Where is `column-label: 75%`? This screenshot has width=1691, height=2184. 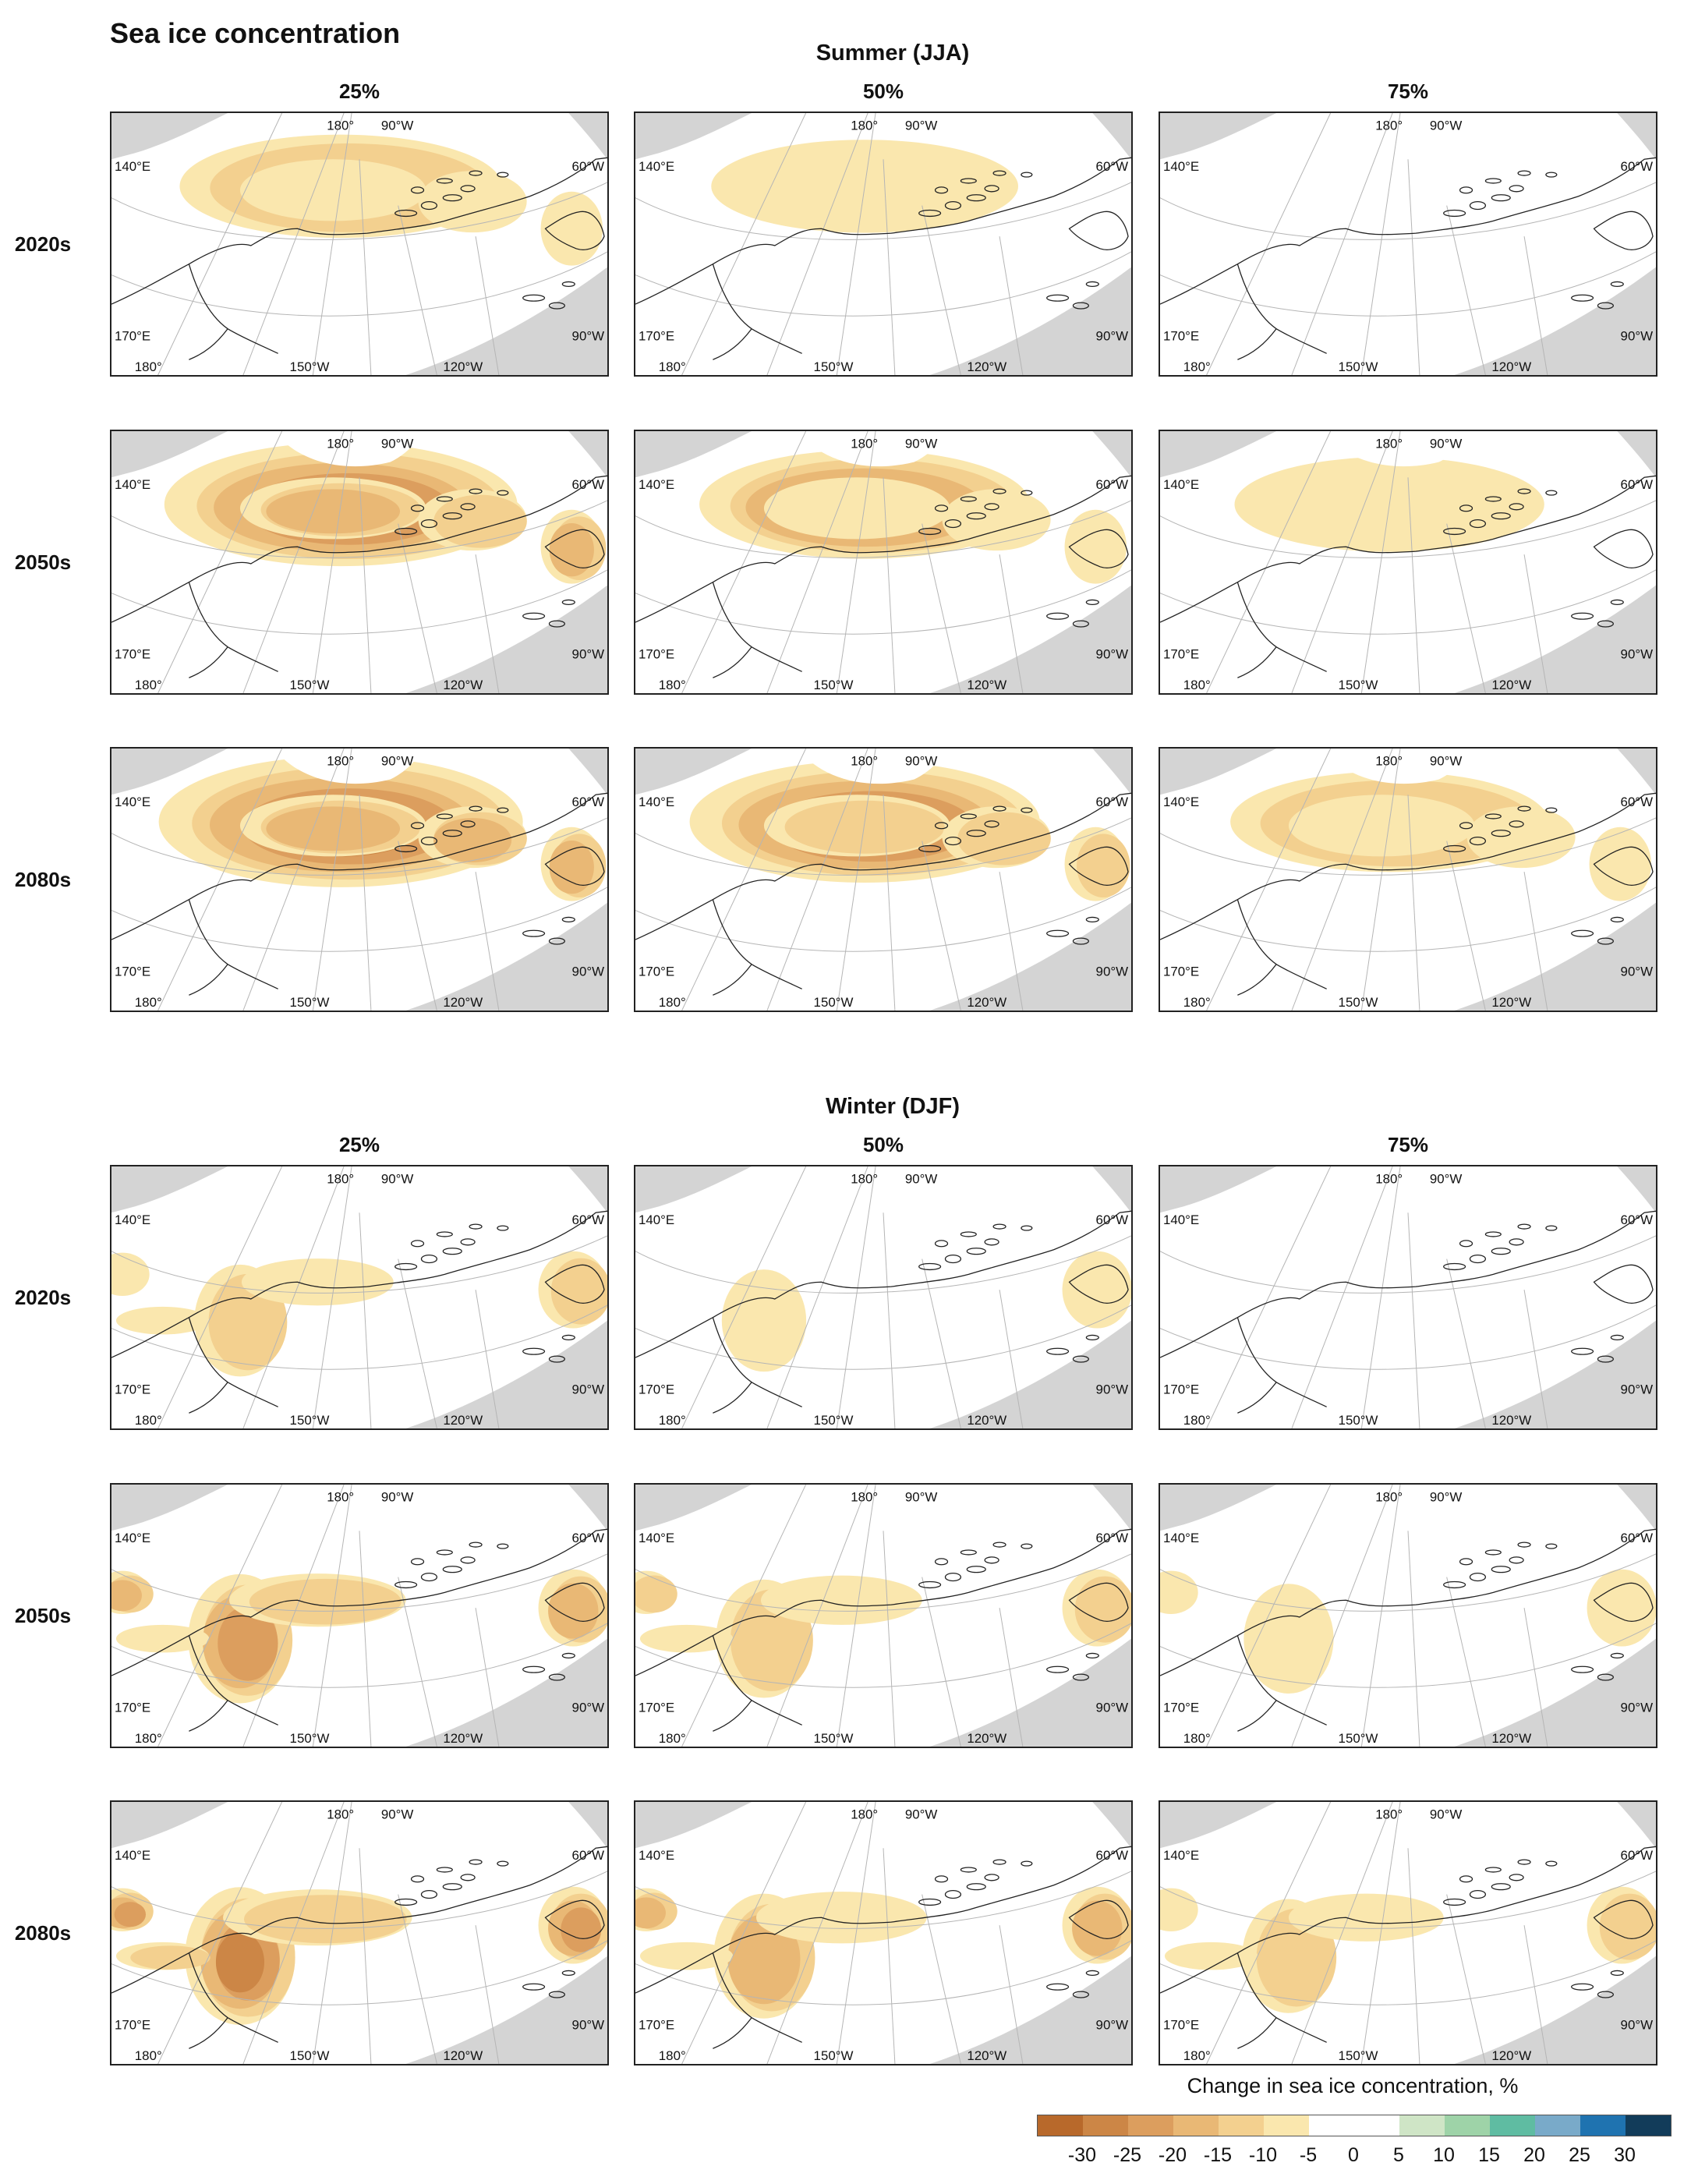
column-label: 75% is located at coordinates (1408, 1145).